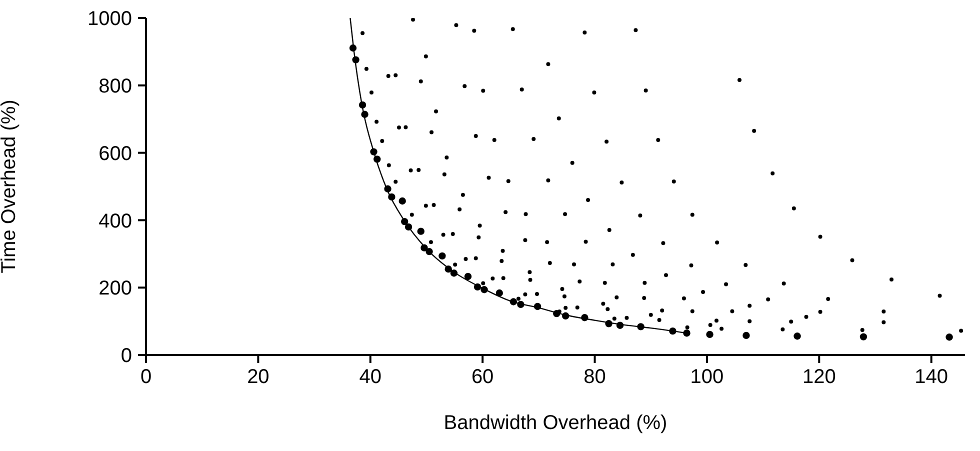 The width and height of the screenshot is (980, 451). Describe the element at coordinates (10, 187) in the screenshot. I see `y-axis-title: Time Overhead (%)` at that location.